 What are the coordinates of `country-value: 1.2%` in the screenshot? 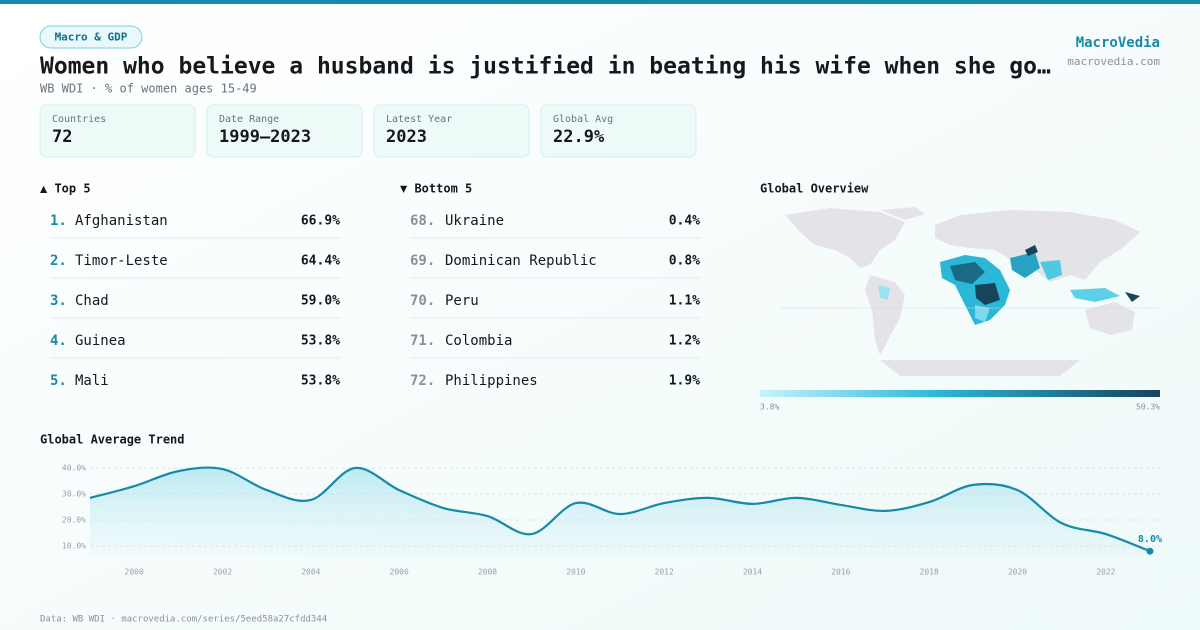 It's located at (684, 341).